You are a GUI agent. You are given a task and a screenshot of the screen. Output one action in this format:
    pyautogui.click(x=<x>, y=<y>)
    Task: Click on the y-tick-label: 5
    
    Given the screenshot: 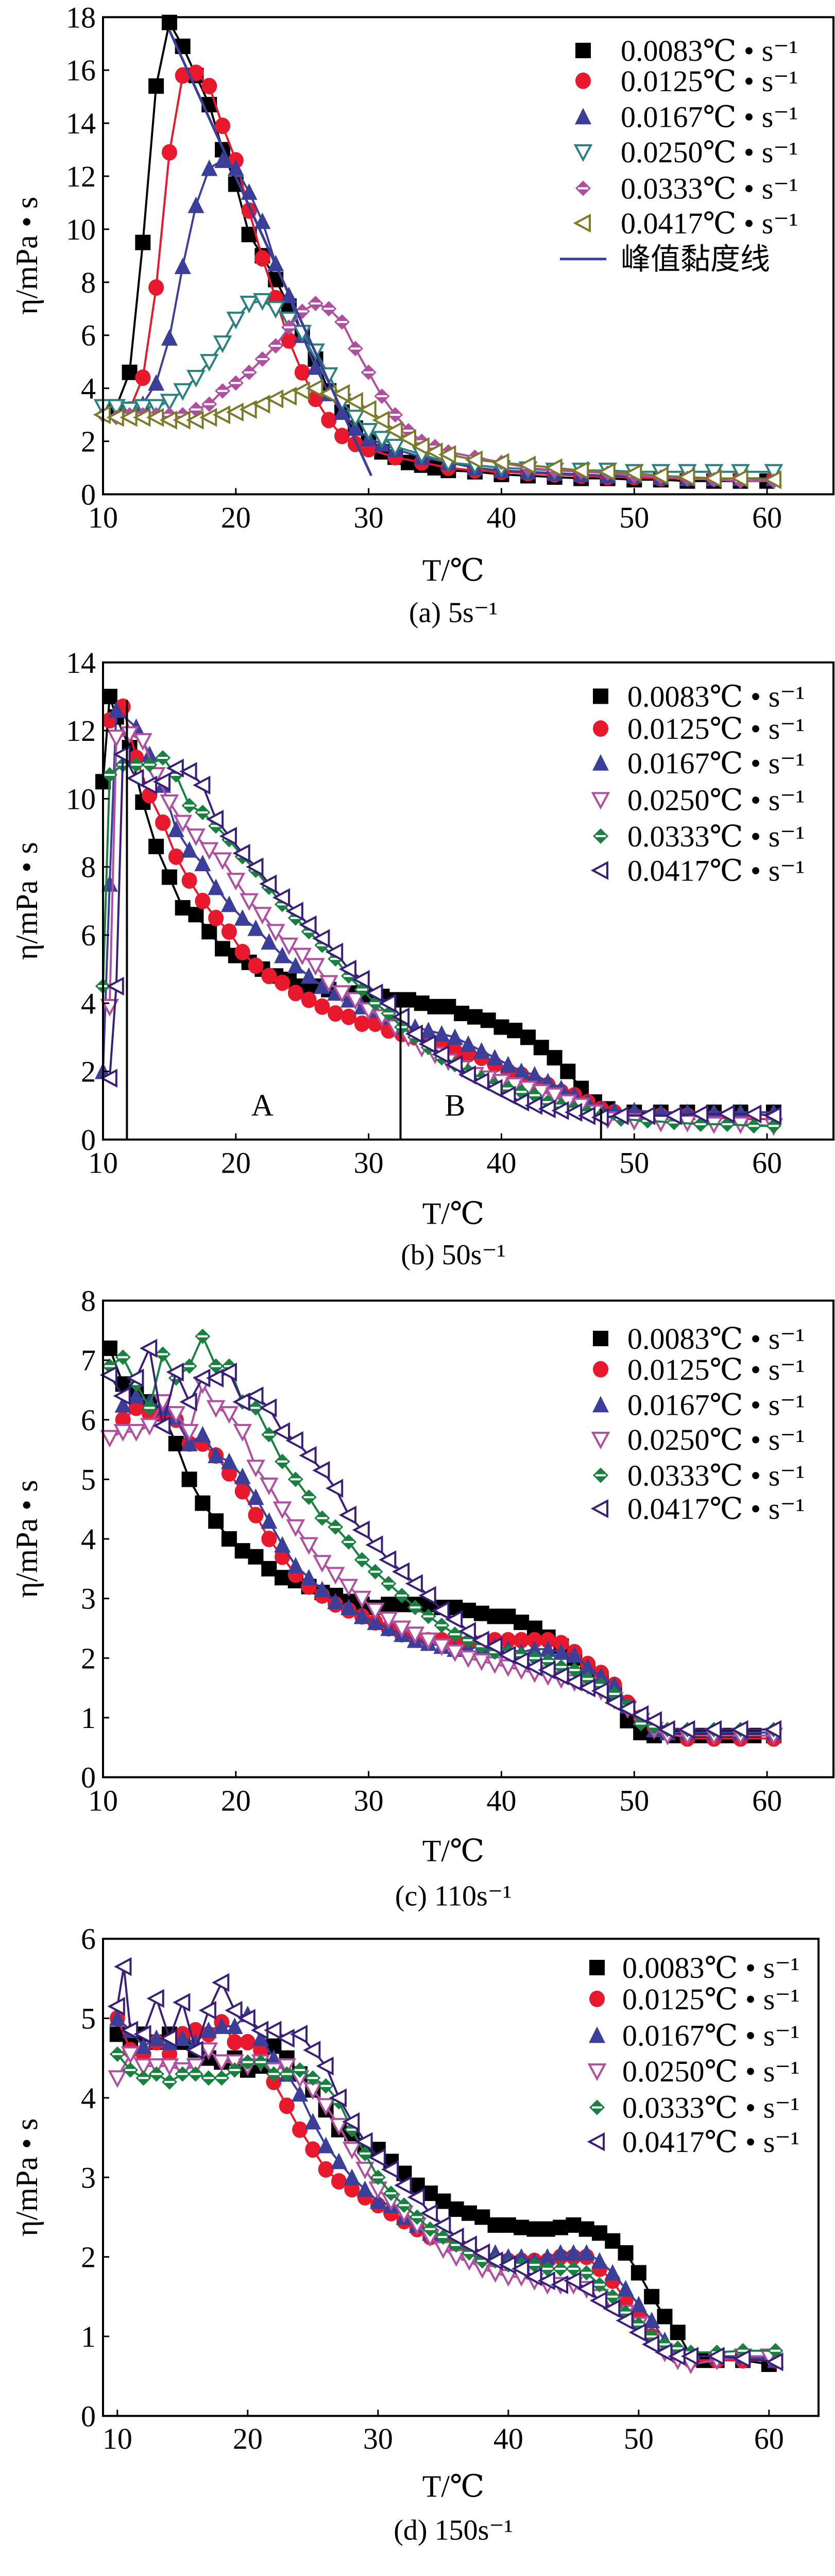 What is the action you would take?
    pyautogui.click(x=88, y=1479)
    